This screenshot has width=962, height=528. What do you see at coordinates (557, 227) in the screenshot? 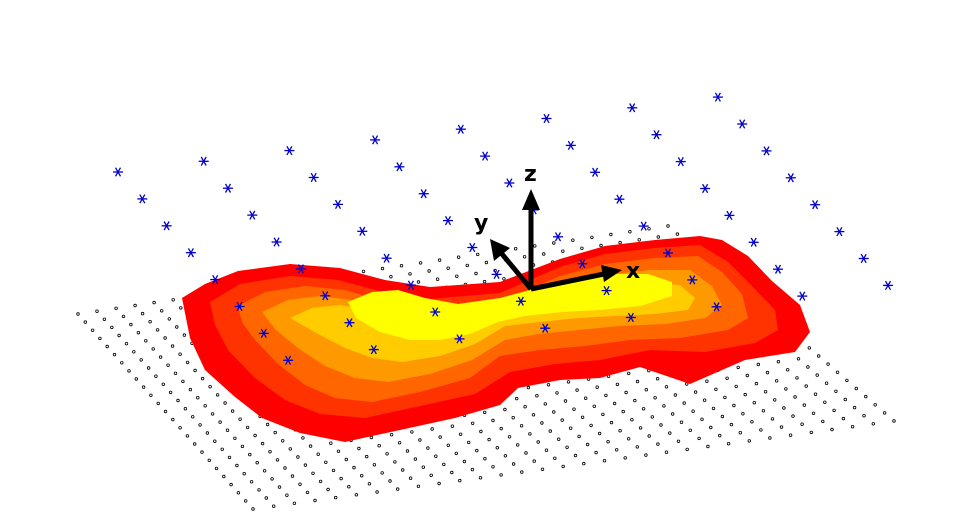
I see `coordinate-triad: x y z` at bounding box center [557, 227].